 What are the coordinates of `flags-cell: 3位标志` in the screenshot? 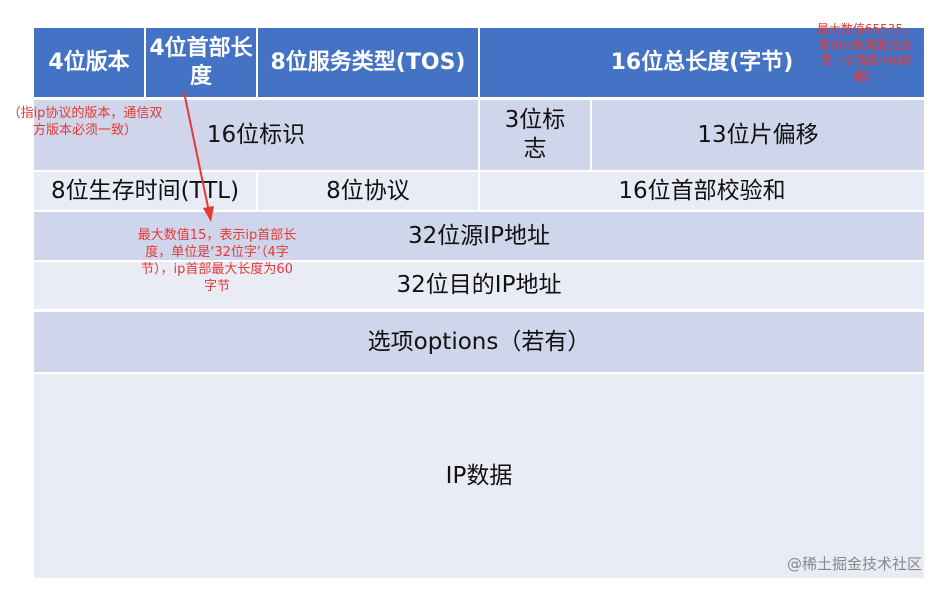 It's located at (535, 135).